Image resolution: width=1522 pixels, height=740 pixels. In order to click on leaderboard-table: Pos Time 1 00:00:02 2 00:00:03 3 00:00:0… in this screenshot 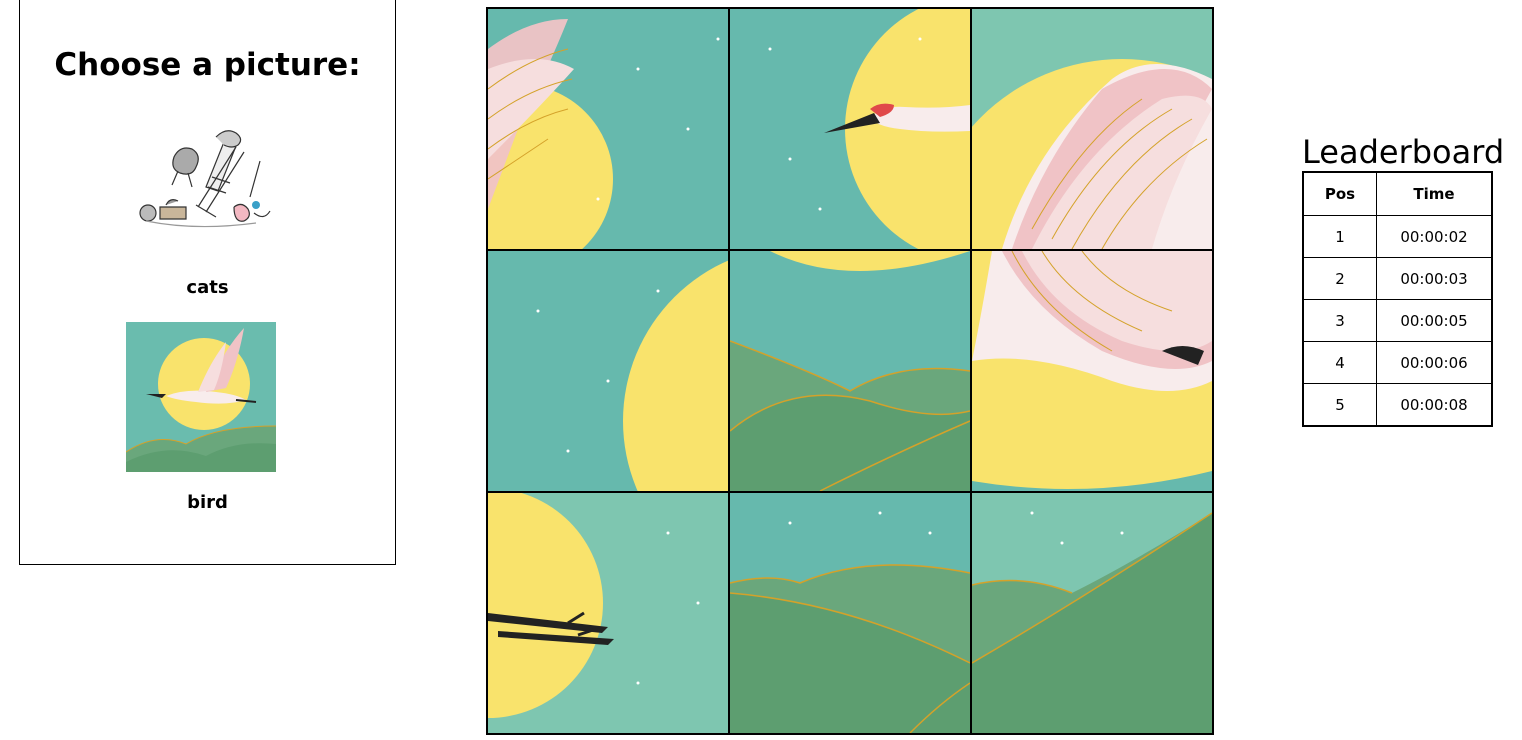, I will do `click(1397, 299)`.